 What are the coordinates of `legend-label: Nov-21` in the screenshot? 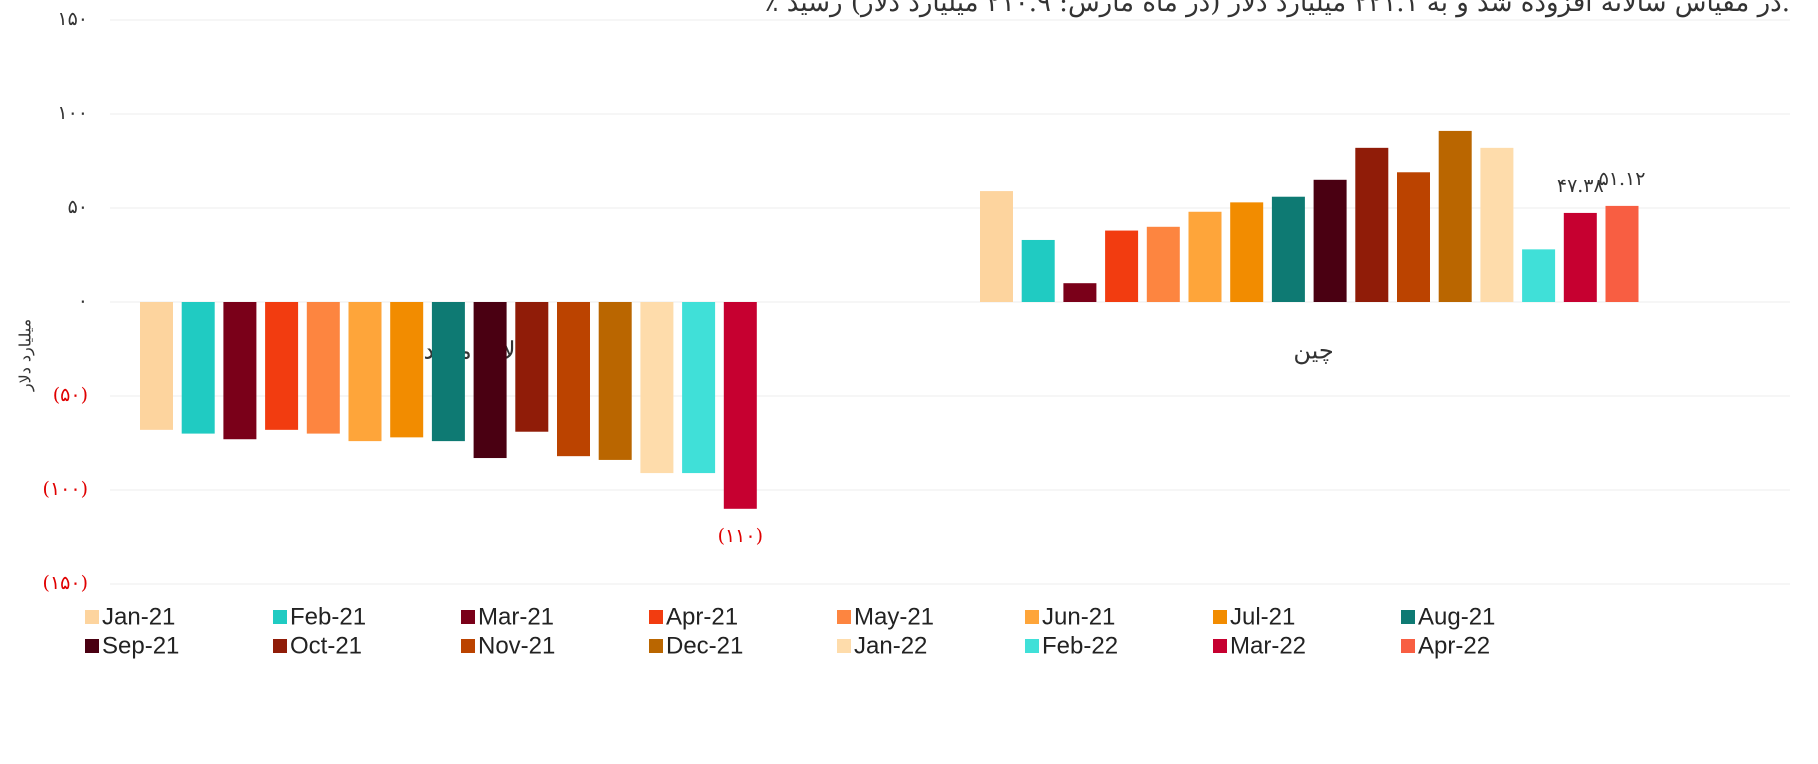 It's located at (516, 645).